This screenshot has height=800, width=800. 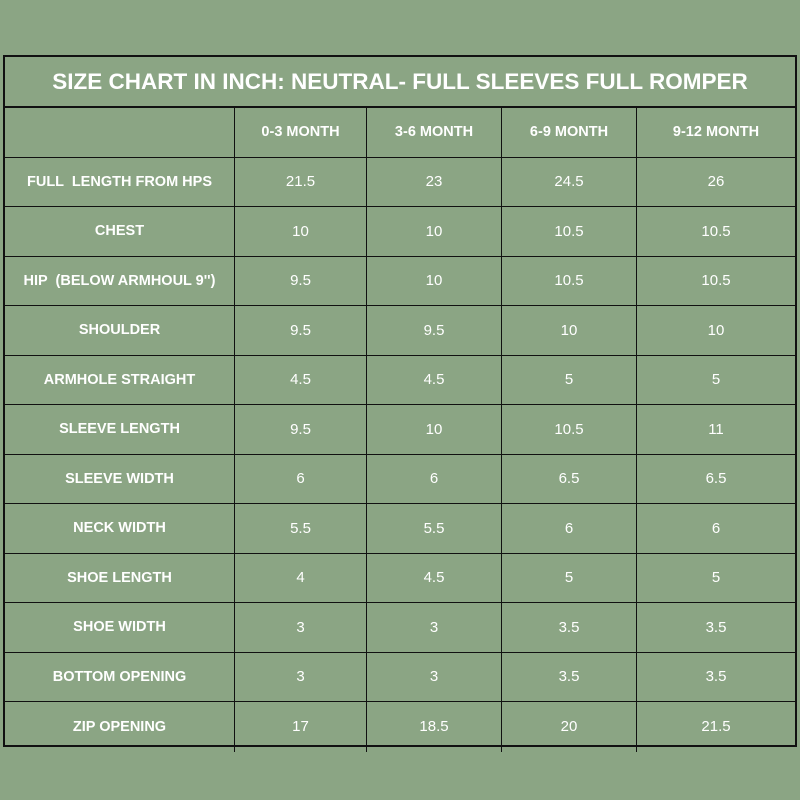 I want to click on value-cell: 18.5, so click(x=434, y=727).